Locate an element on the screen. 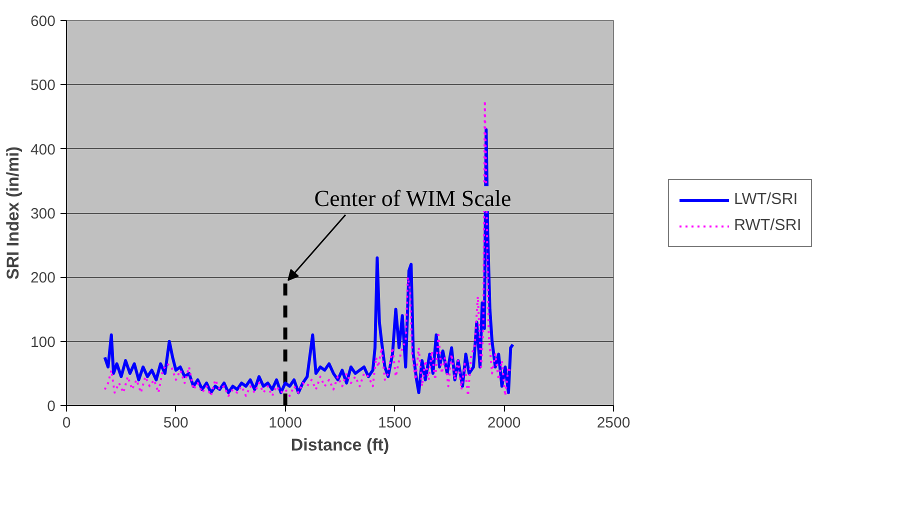 The image size is (921, 506). x-tick-label: 1500 is located at coordinates (395, 423).